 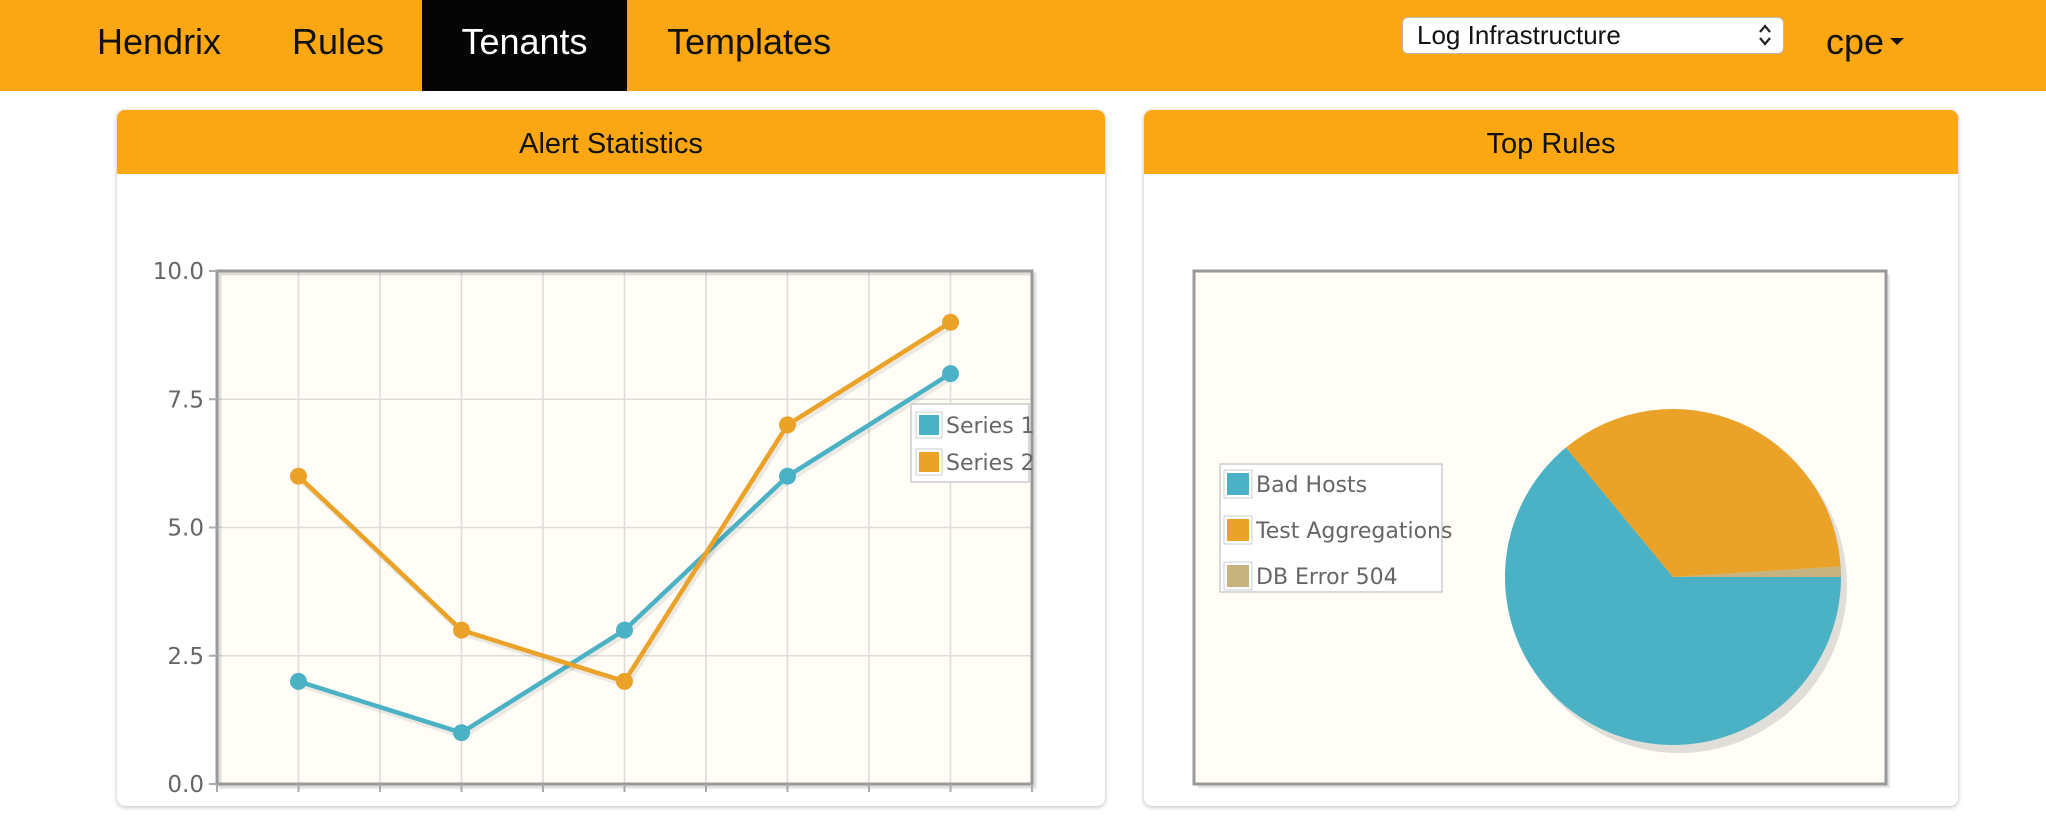 What do you see at coordinates (611, 142) in the screenshot?
I see `alert-statistics-title: Alert Statistics` at bounding box center [611, 142].